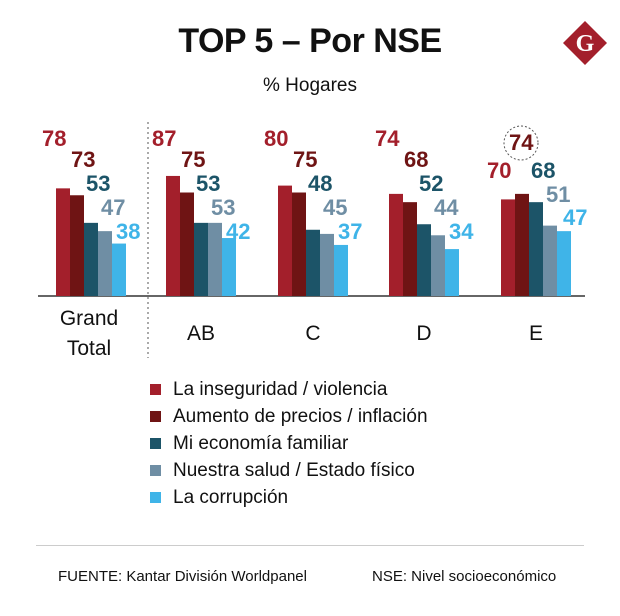  Describe the element at coordinates (201, 333) in the screenshot. I see `x-tick-label: AB` at that location.